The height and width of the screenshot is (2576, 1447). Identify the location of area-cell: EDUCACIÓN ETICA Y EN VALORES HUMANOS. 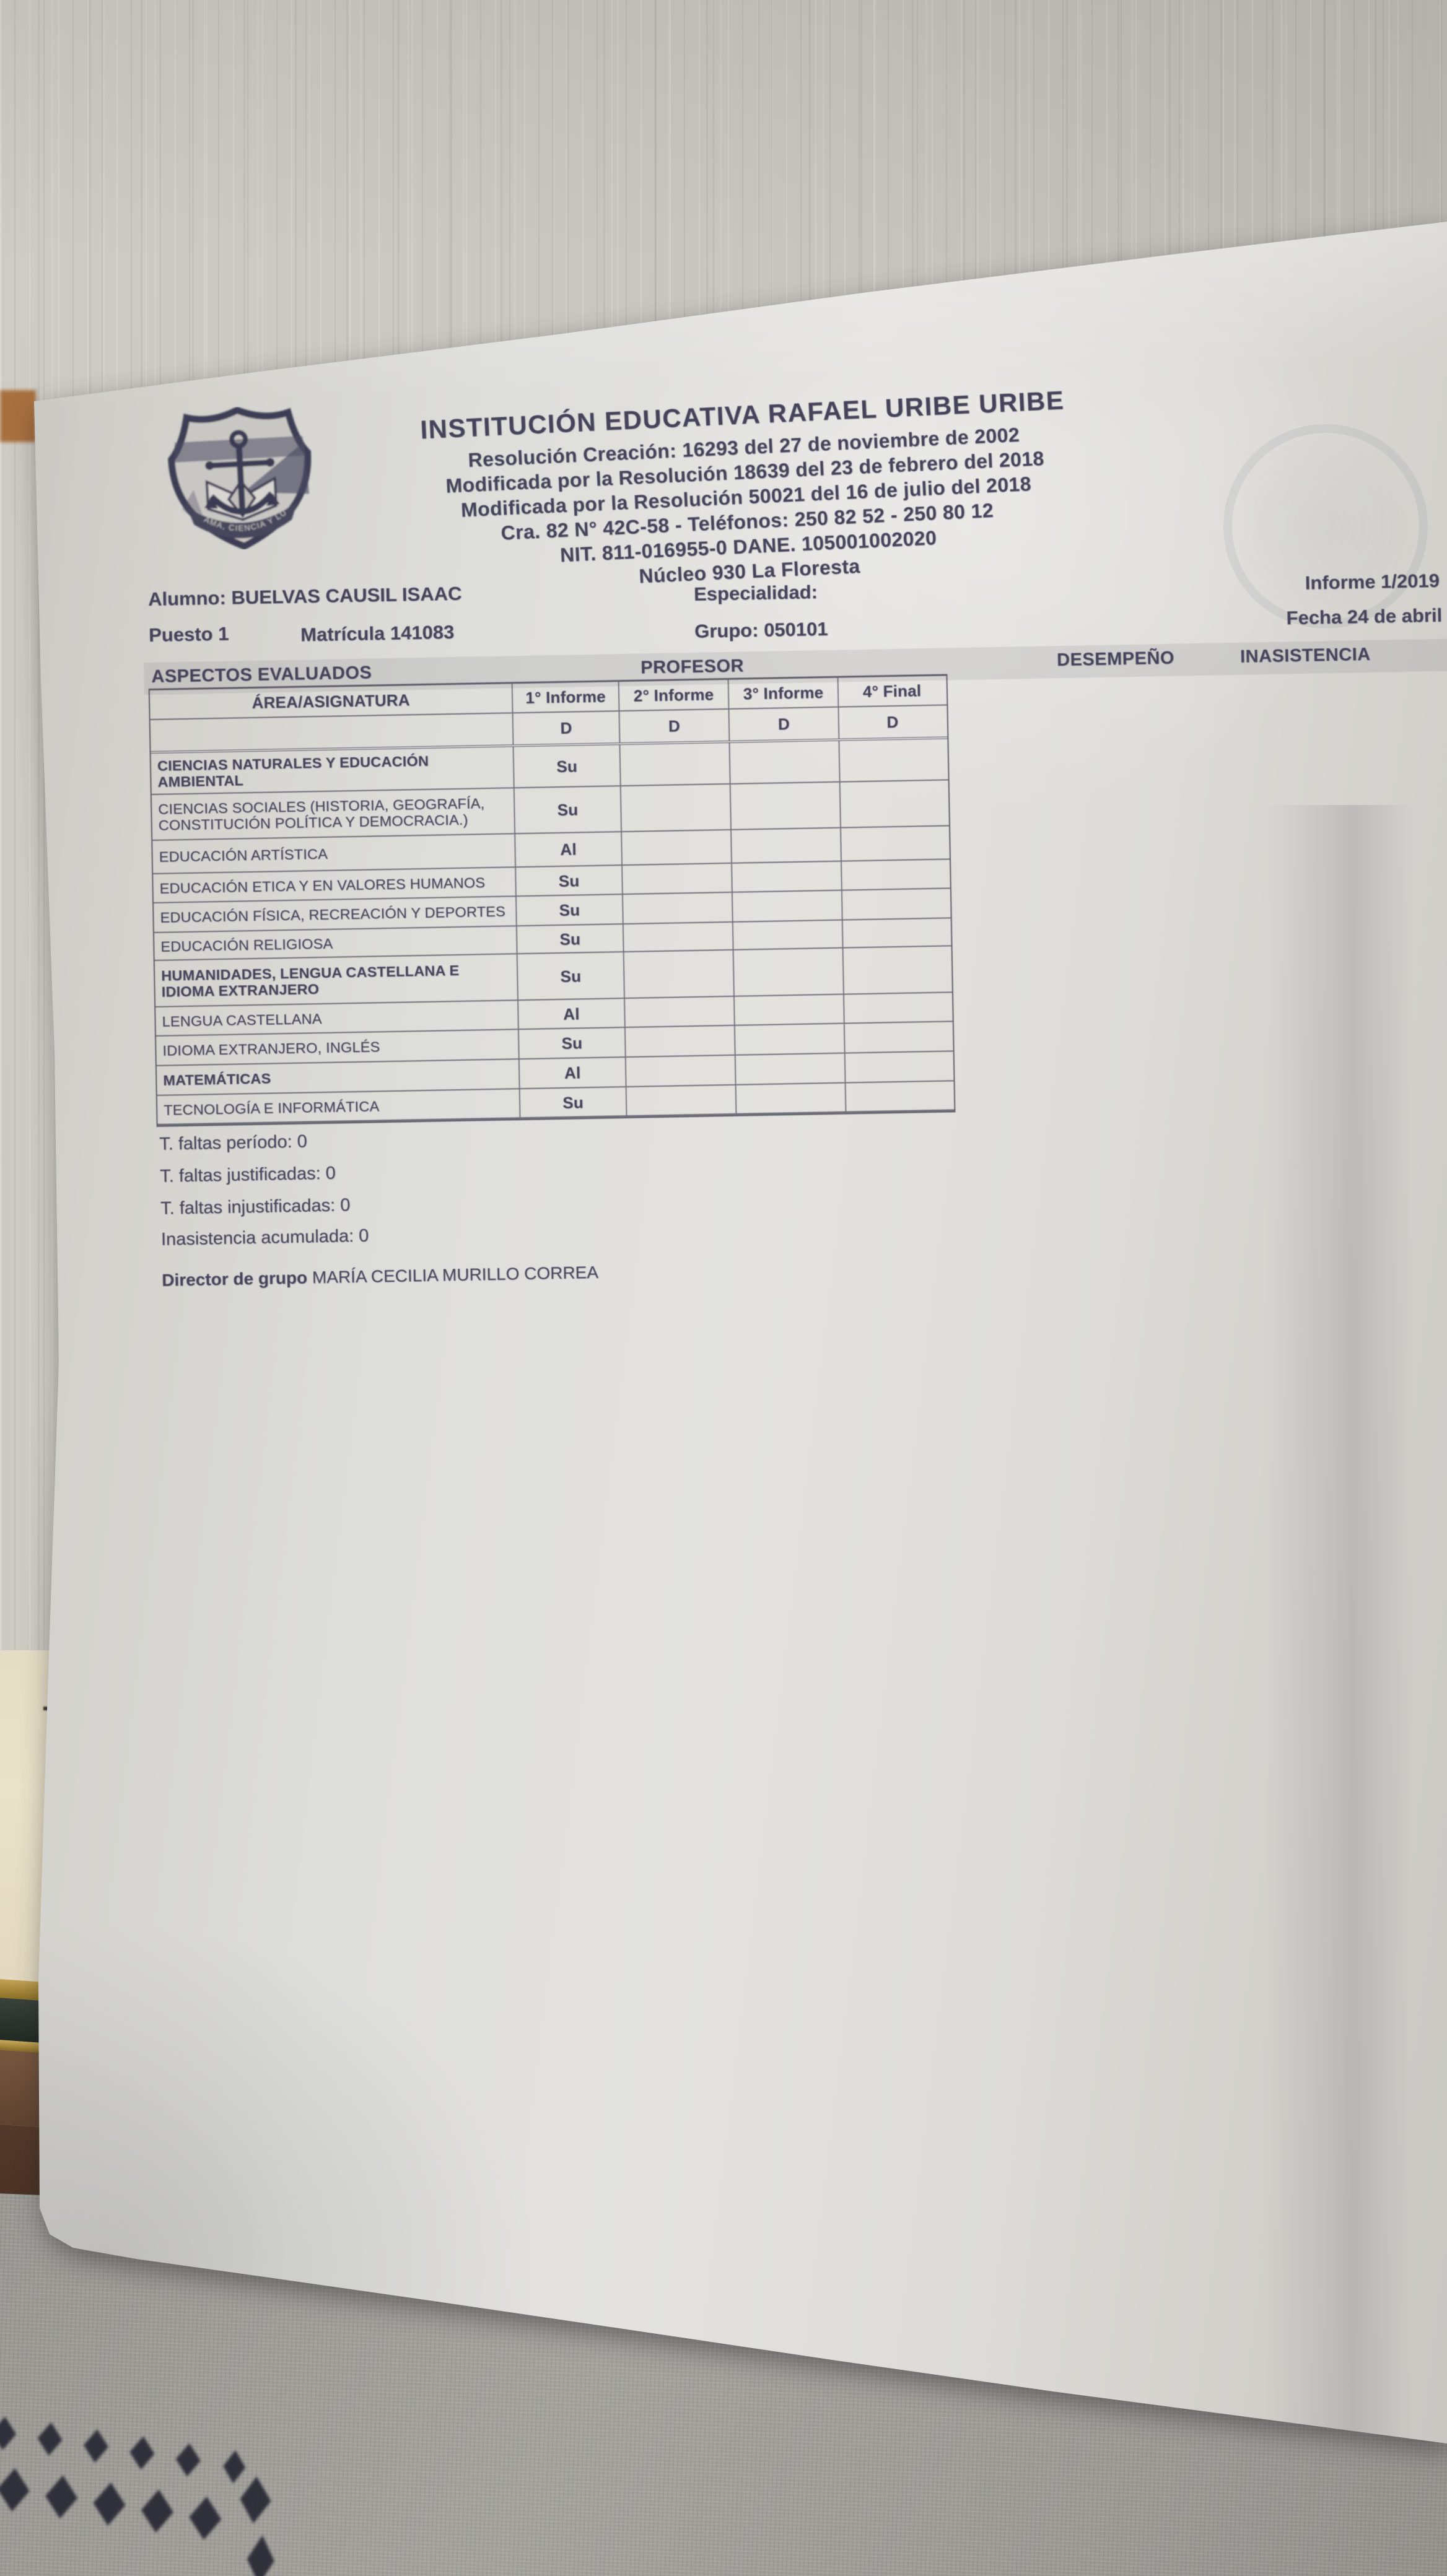
(335, 885).